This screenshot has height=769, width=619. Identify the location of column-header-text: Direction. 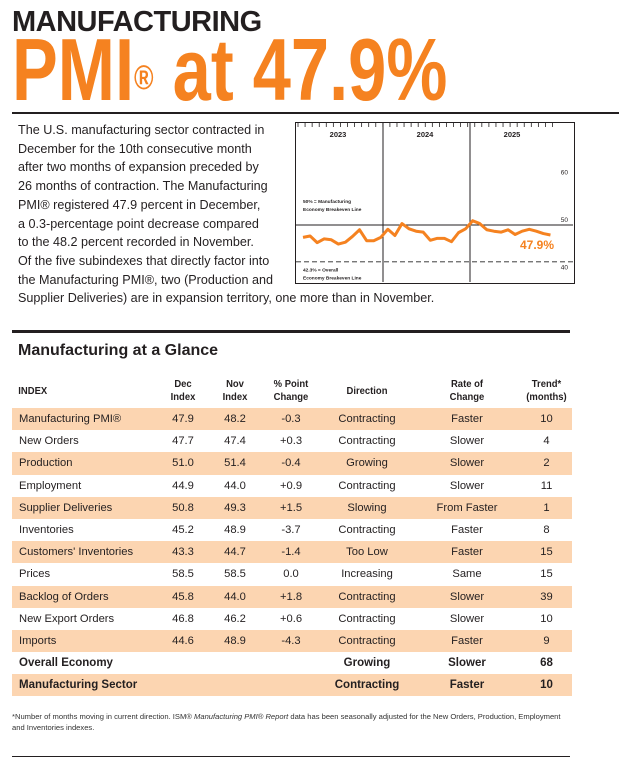
(367, 390).